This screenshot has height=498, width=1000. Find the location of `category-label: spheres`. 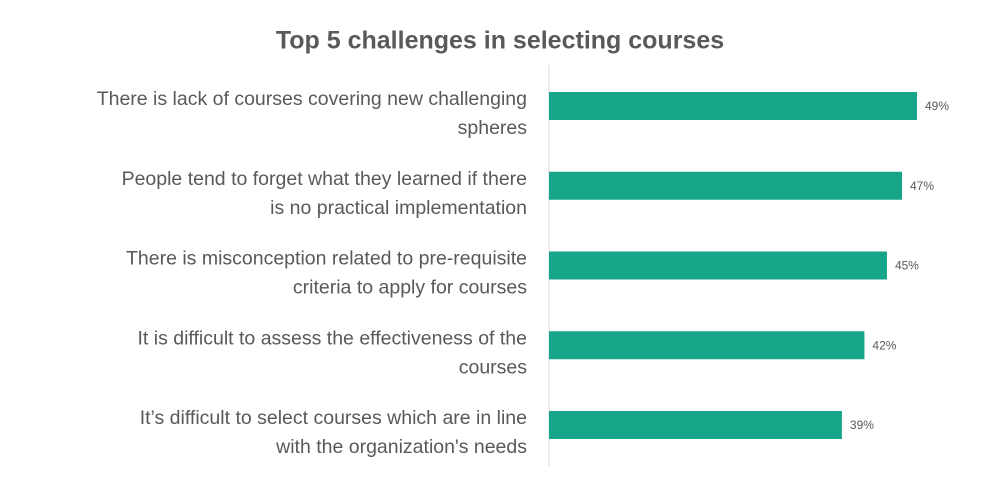

category-label: spheres is located at coordinates (493, 128).